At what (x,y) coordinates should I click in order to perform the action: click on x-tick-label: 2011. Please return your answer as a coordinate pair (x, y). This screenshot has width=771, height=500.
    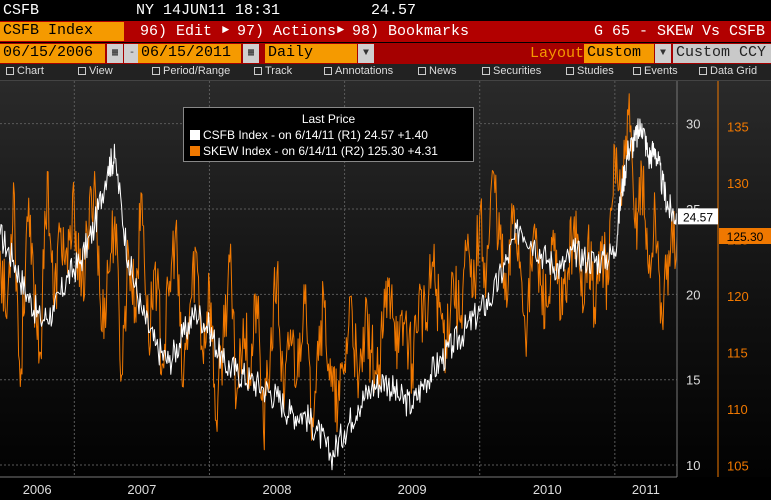
    Looking at the image, I should click on (646, 489).